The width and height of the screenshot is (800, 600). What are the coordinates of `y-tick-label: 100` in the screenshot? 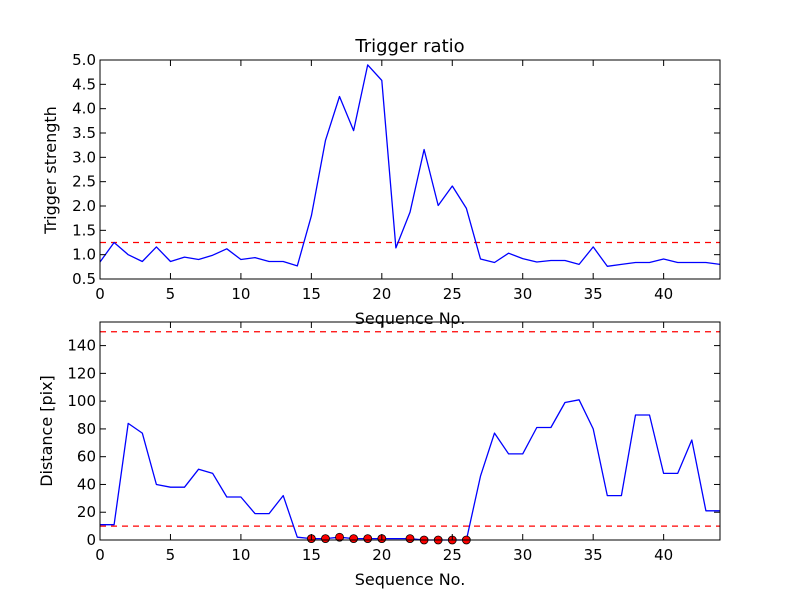 It's located at (81, 401).